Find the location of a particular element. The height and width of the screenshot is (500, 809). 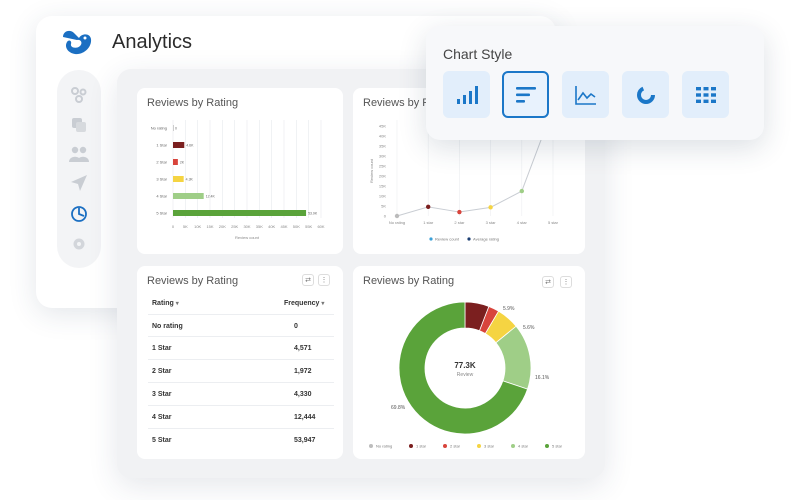

slice-percent-label: 5.6% is located at coordinates (529, 328).